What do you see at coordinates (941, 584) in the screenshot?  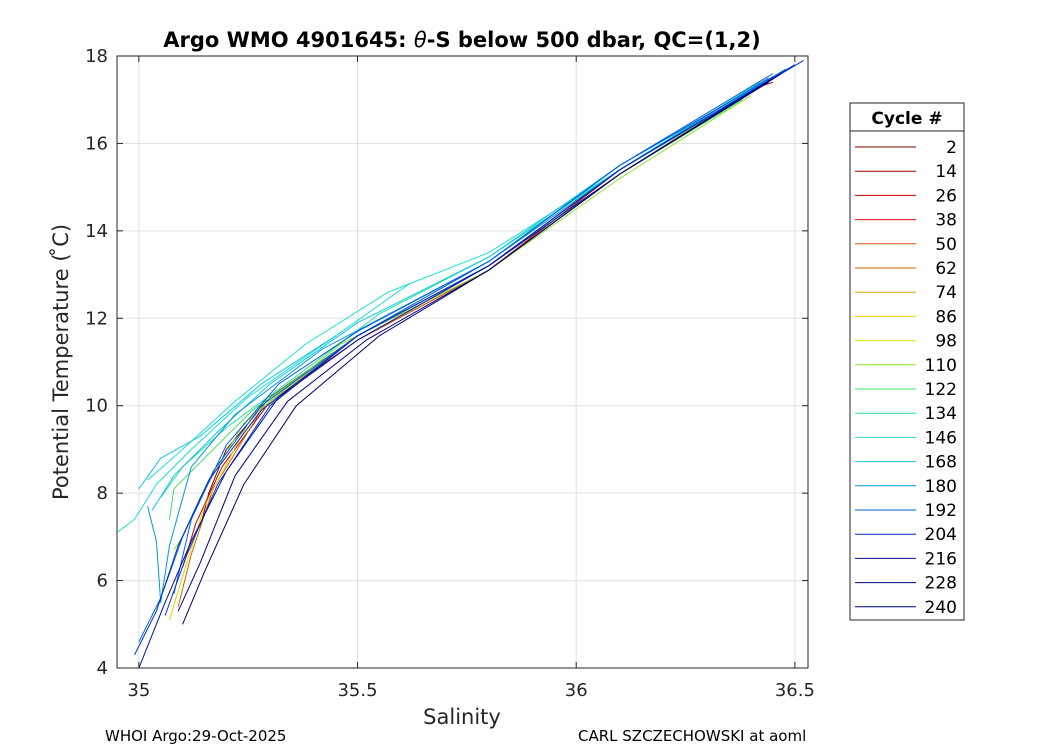 I see `legend-label-228: 228` at bounding box center [941, 584].